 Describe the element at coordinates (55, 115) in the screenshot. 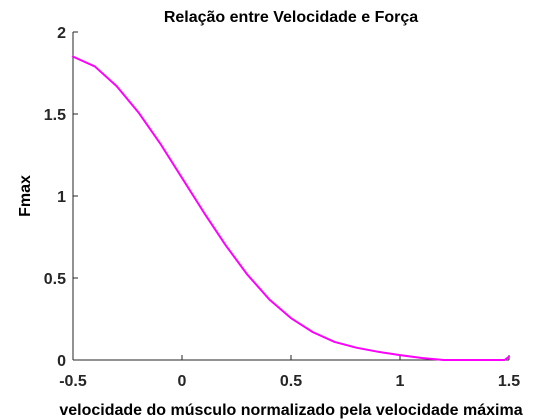

I see `y-tick-label: 1.5` at that location.